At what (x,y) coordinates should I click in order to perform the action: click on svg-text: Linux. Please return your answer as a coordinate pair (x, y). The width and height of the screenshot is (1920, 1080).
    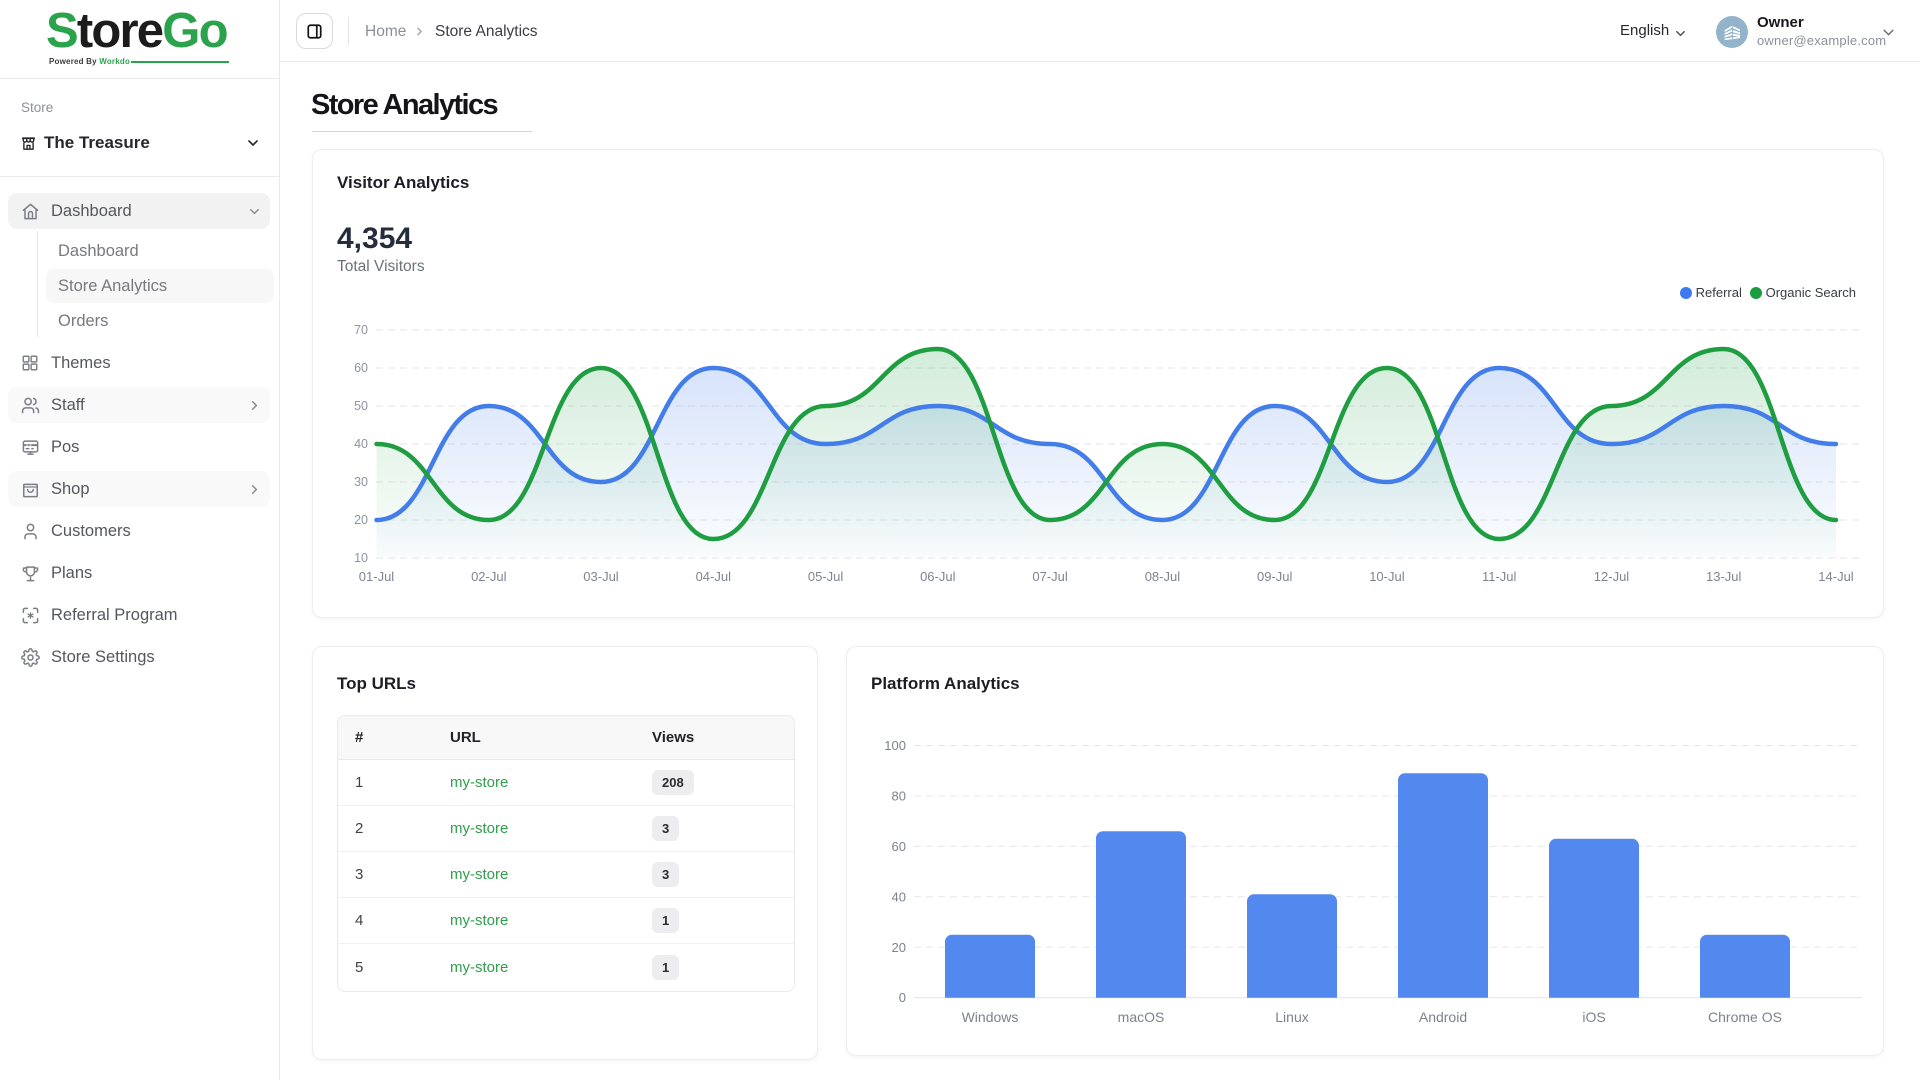
    Looking at the image, I should click on (1291, 1017).